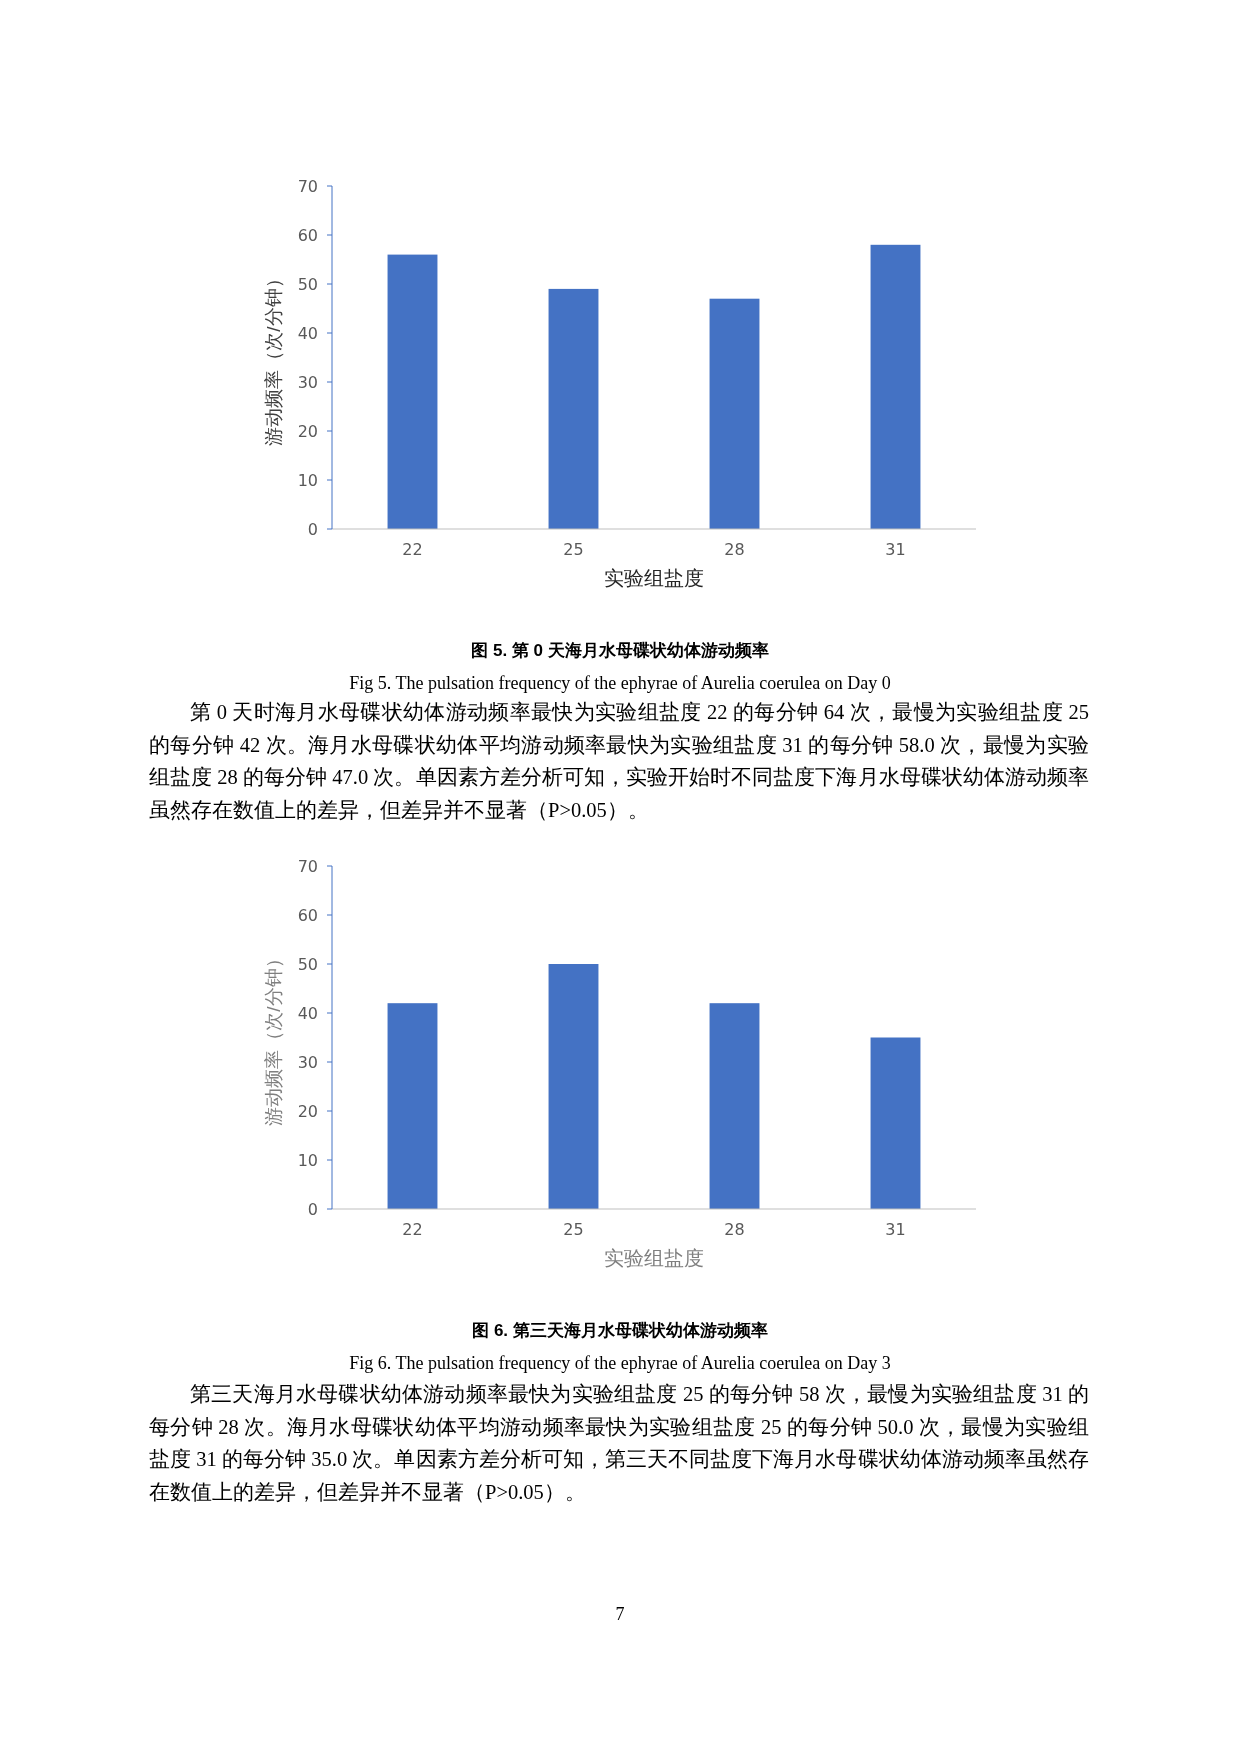 This screenshot has height=1754, width=1240. Describe the element at coordinates (620, 683) in the screenshot. I see `text: Fig 5. The pulsation frequency of the ephyrae of Aurelia coerulea on Day 0` at that location.